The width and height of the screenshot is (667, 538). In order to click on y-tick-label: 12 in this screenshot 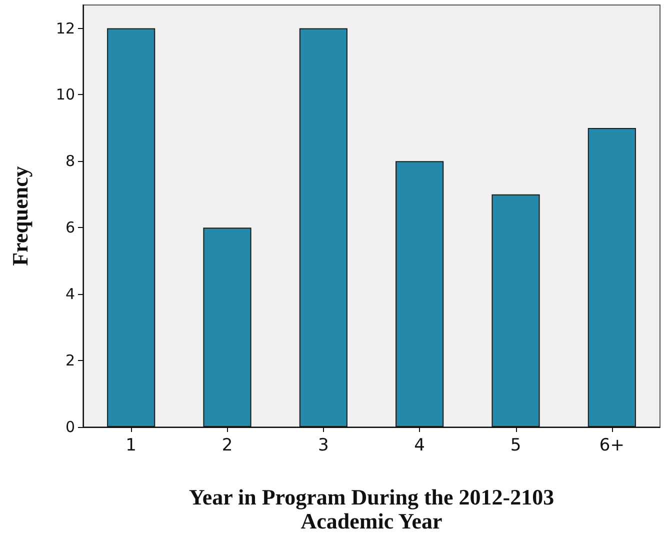, I will do `click(65, 28)`.